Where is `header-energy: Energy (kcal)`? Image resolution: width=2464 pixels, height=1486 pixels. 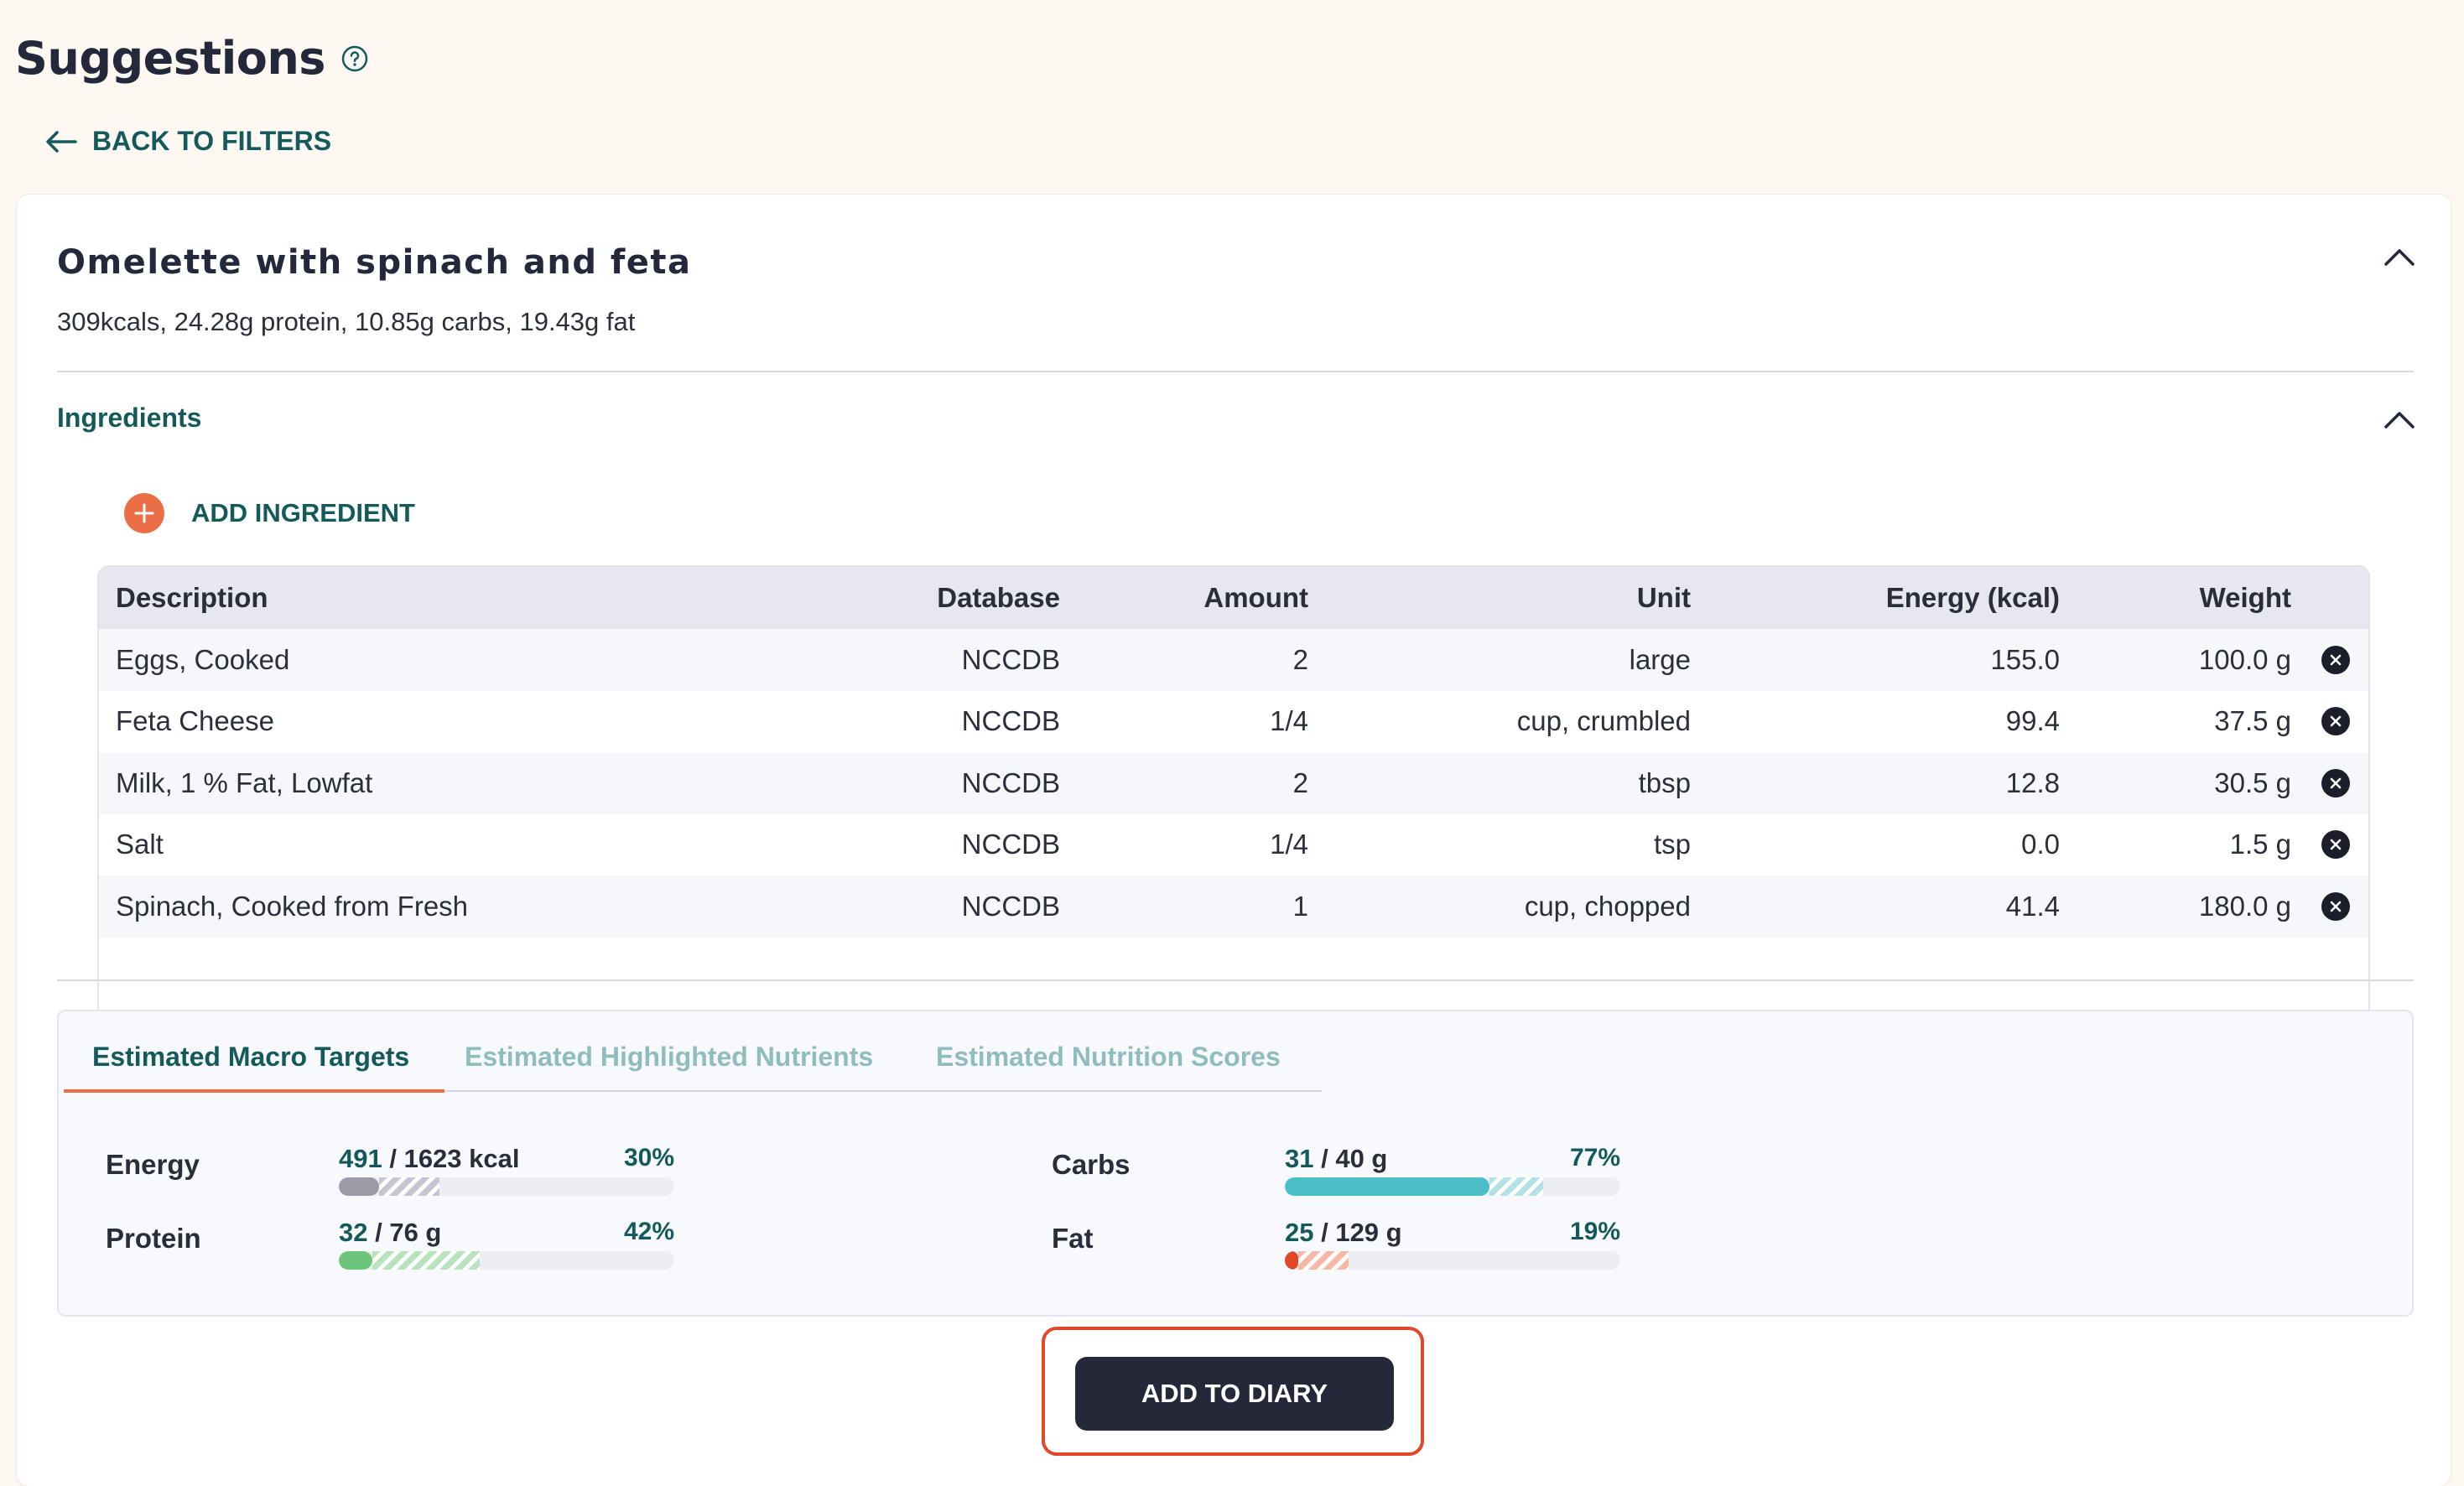
header-energy: Energy (kcal) is located at coordinates (1972, 597).